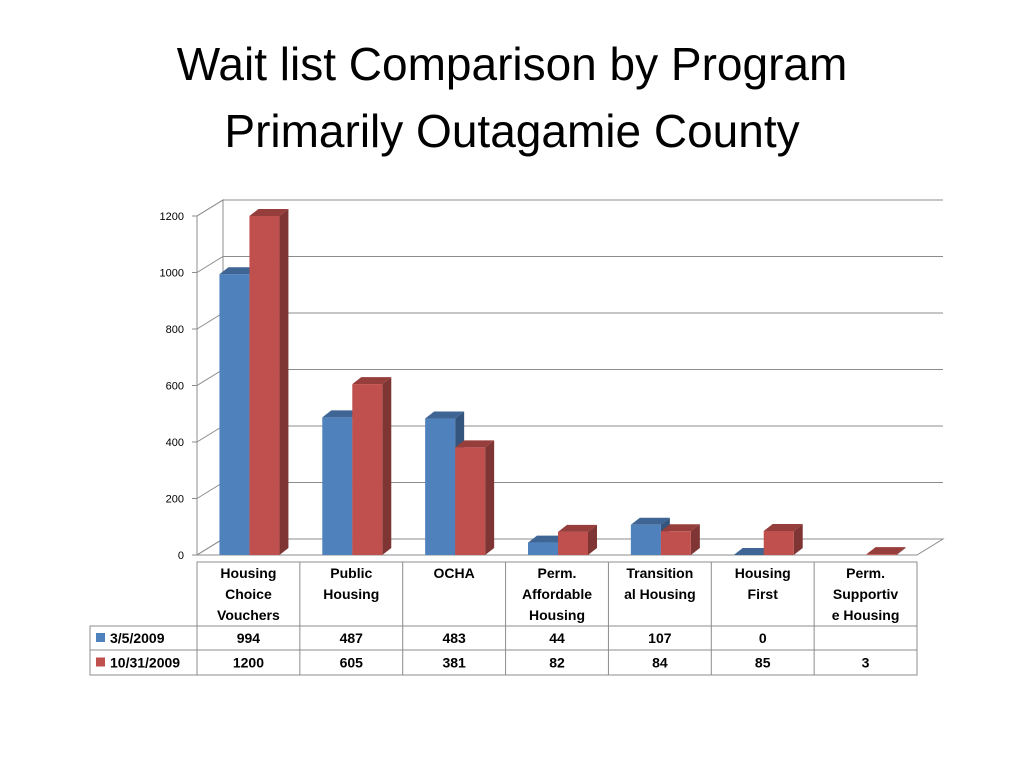 This screenshot has width=1024, height=768. Describe the element at coordinates (352, 663) in the screenshot. I see `data-table-value: 605` at that location.